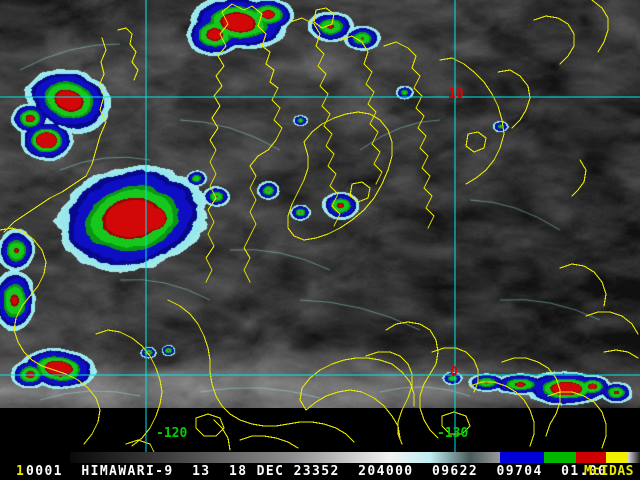  I want to click on frame-number-label: 1, so click(21, 471).